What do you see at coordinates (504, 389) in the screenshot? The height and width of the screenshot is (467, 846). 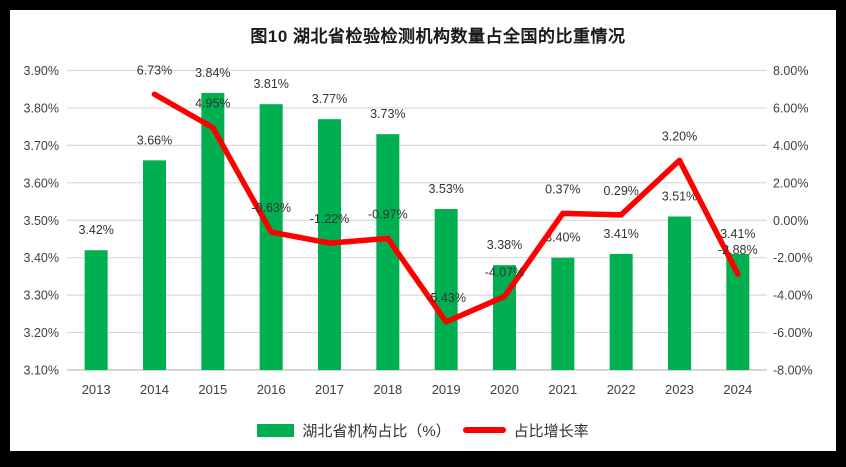 I see `svg-text: 2020` at bounding box center [504, 389].